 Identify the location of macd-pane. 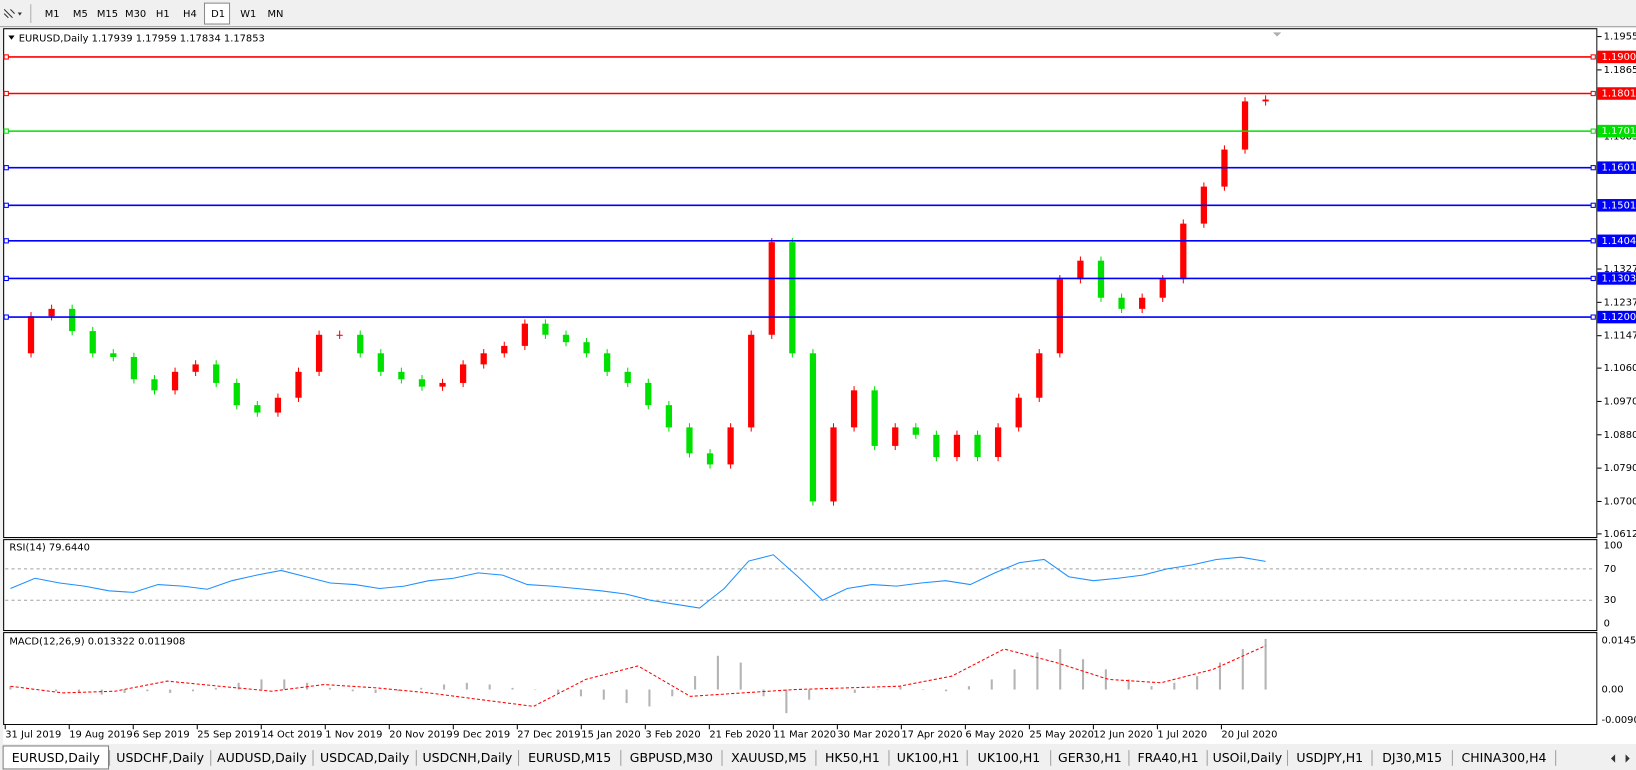
(800, 679).